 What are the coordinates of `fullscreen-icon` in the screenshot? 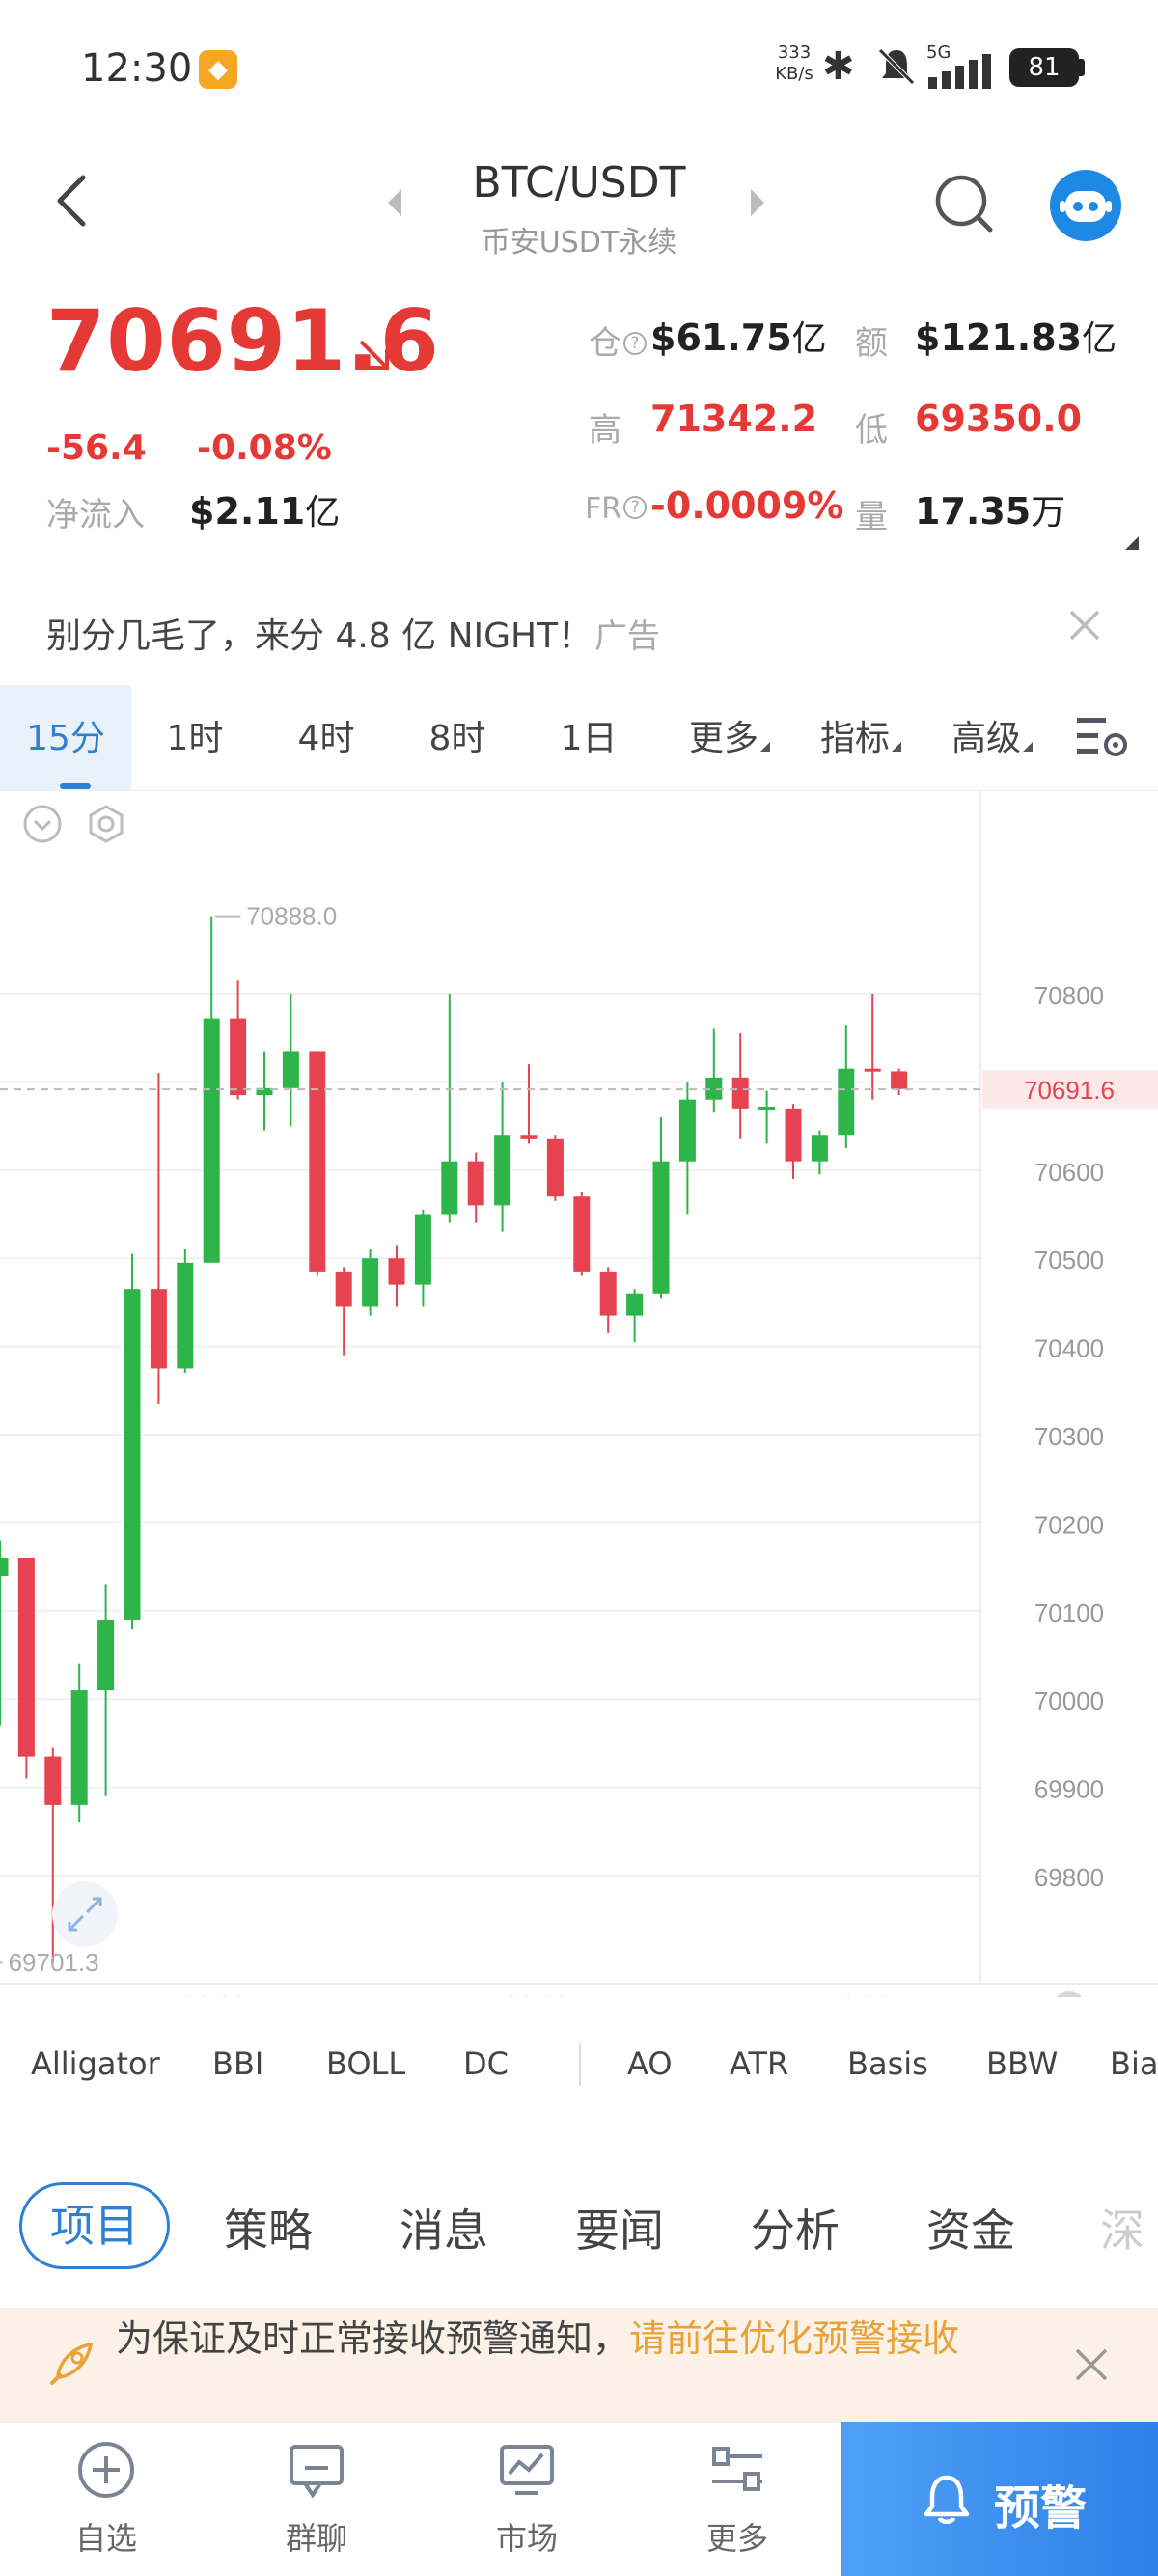 It's located at (85, 1914).